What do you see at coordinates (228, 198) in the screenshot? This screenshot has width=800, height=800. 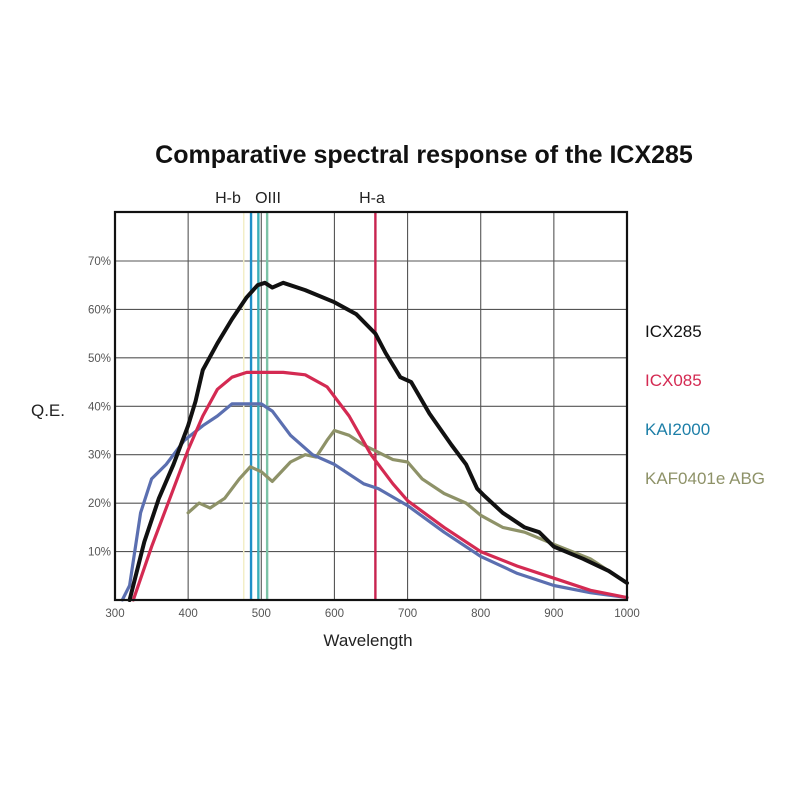 I see `reference-label-h-b: H-b` at bounding box center [228, 198].